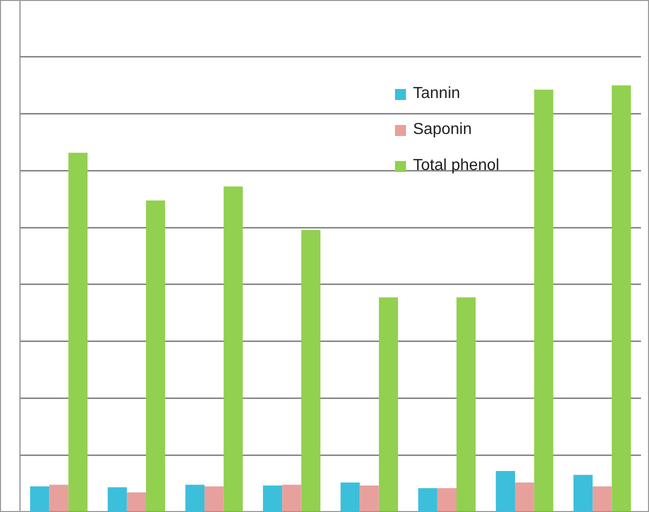  I want to click on legend-label: Total phenol, so click(456, 166).